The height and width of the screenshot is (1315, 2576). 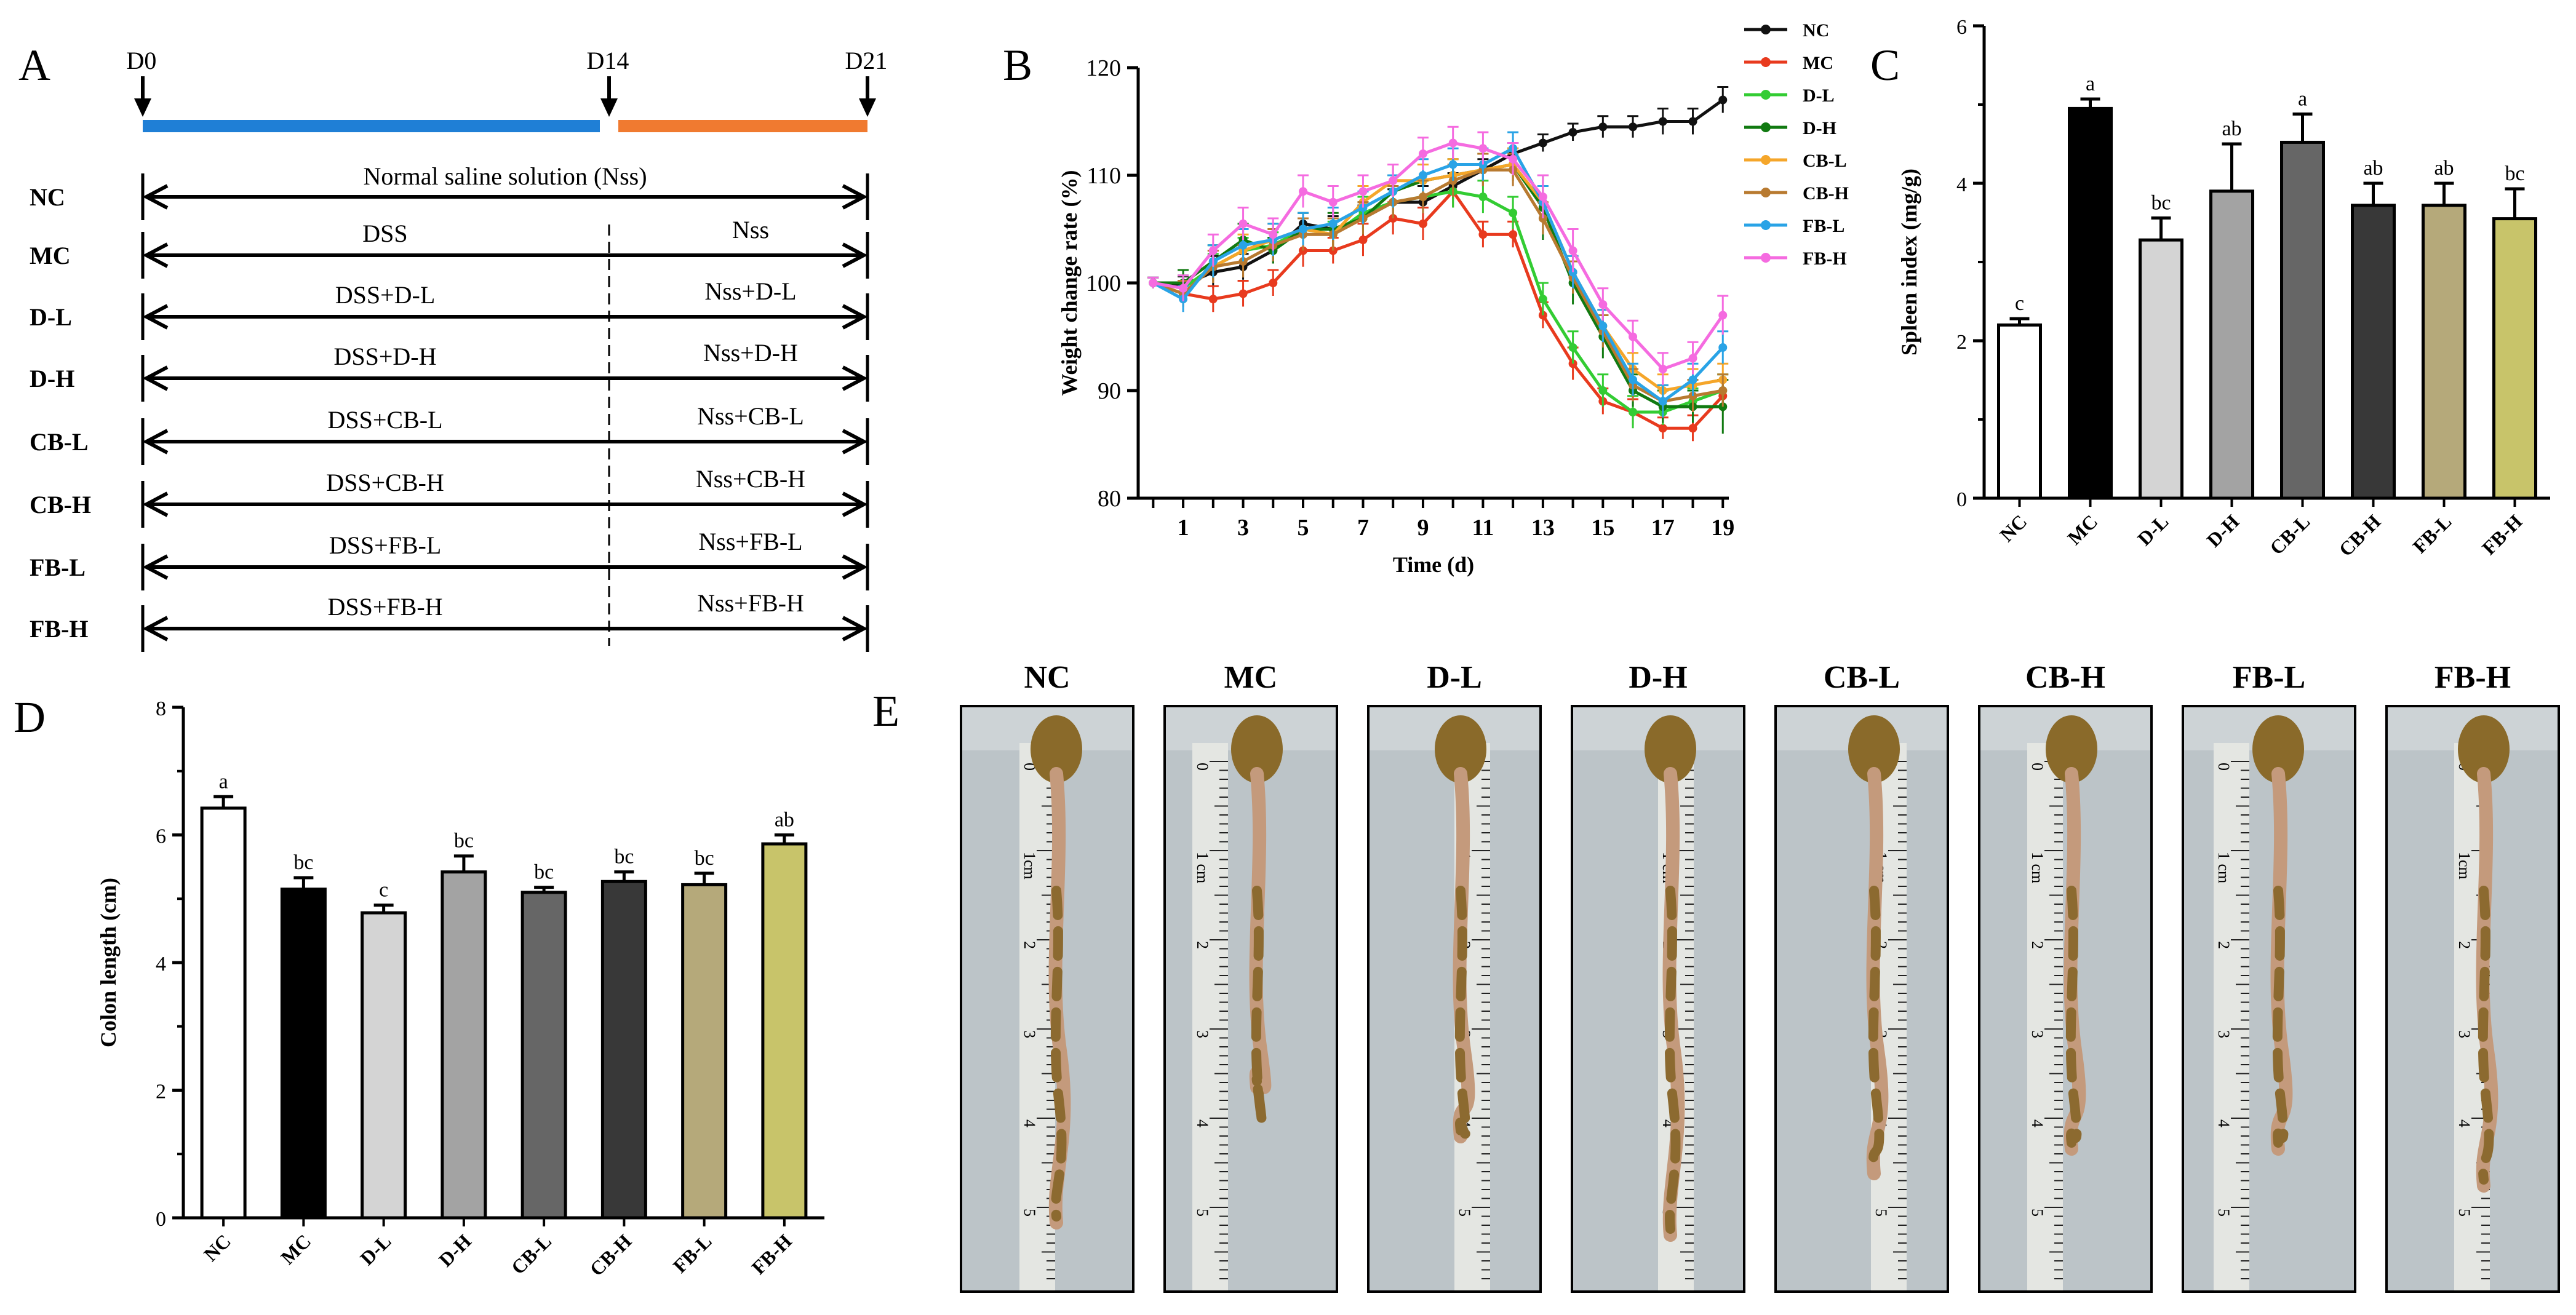 I want to click on significance-letter-fb-h: ab, so click(x=784, y=820).